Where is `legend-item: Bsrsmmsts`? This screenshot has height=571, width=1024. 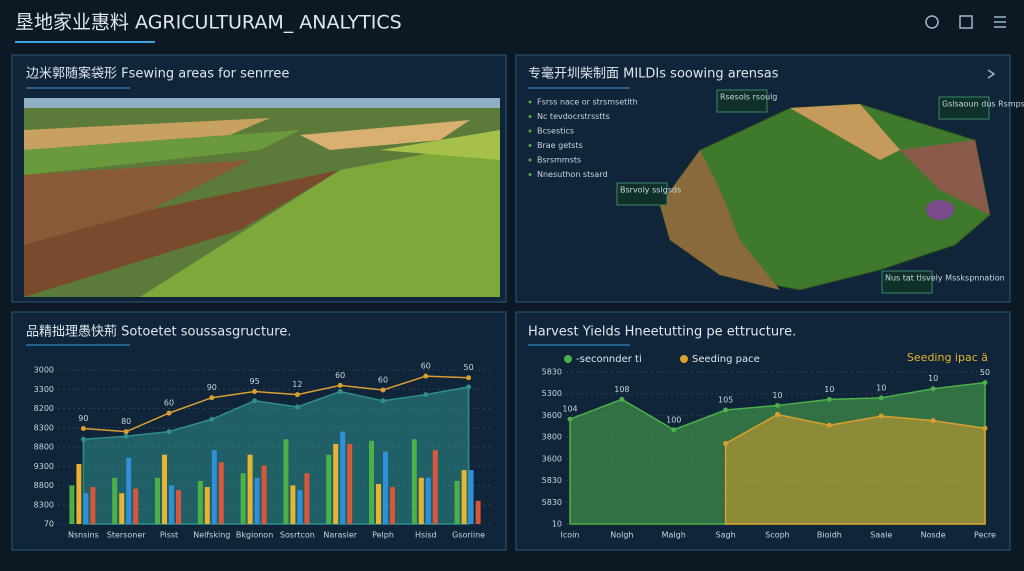 legend-item: Bsrsmmsts is located at coordinates (559, 160).